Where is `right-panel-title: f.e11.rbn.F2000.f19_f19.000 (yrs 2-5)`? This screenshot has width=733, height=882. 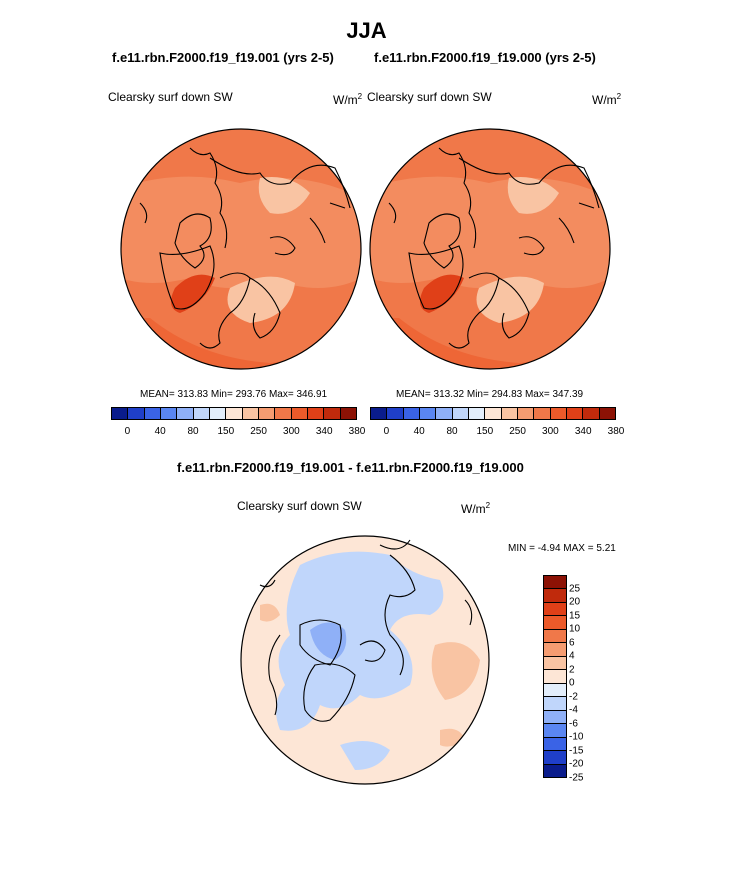 right-panel-title: f.e11.rbn.F2000.f19_f19.000 (yrs 2-5) is located at coordinates (485, 57).